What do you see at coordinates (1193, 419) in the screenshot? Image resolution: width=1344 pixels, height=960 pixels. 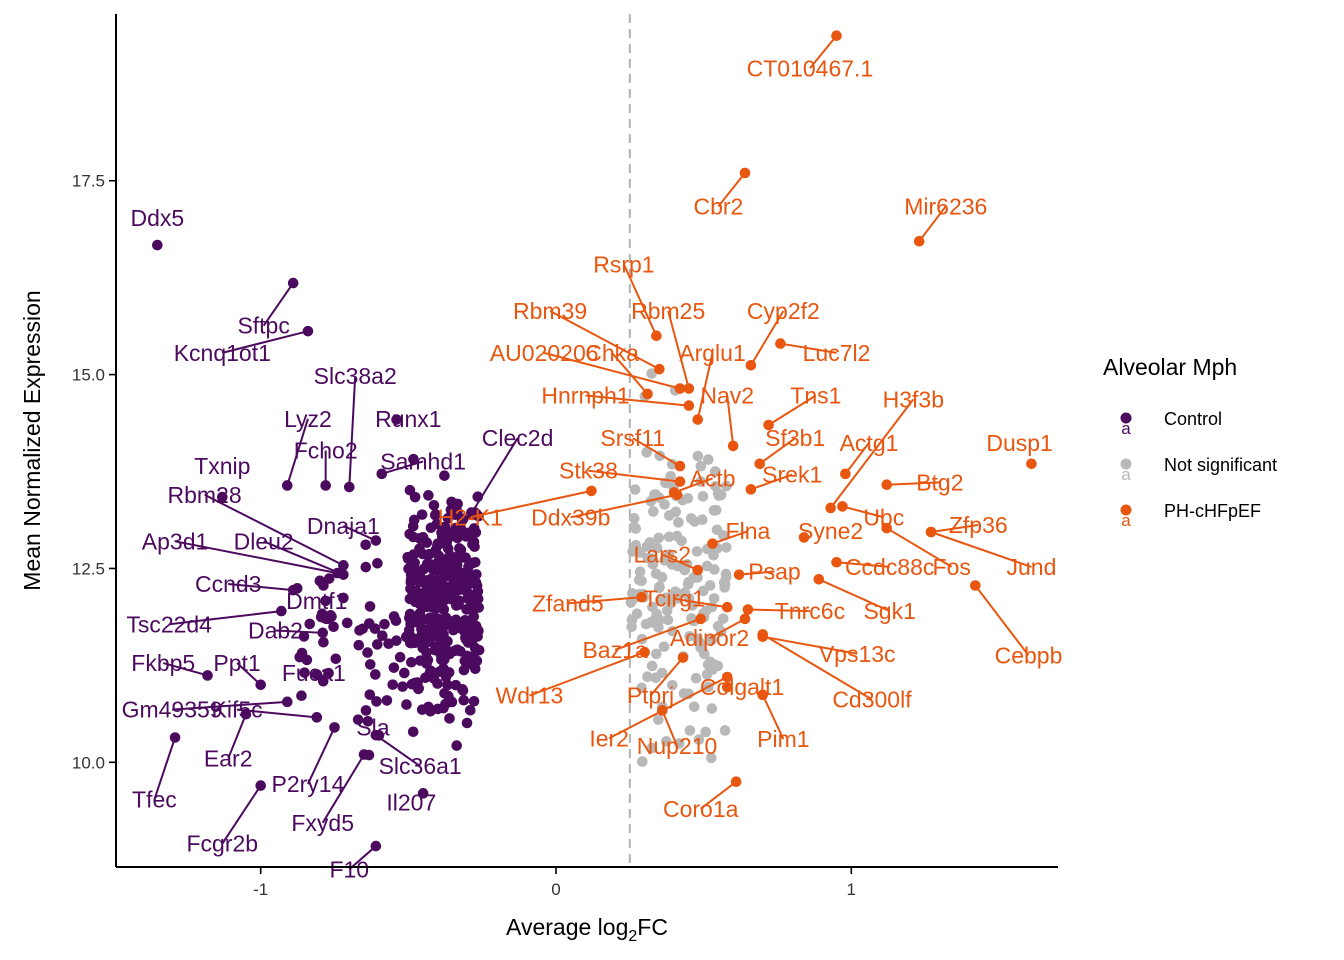 I see `legend-label: Control` at bounding box center [1193, 419].